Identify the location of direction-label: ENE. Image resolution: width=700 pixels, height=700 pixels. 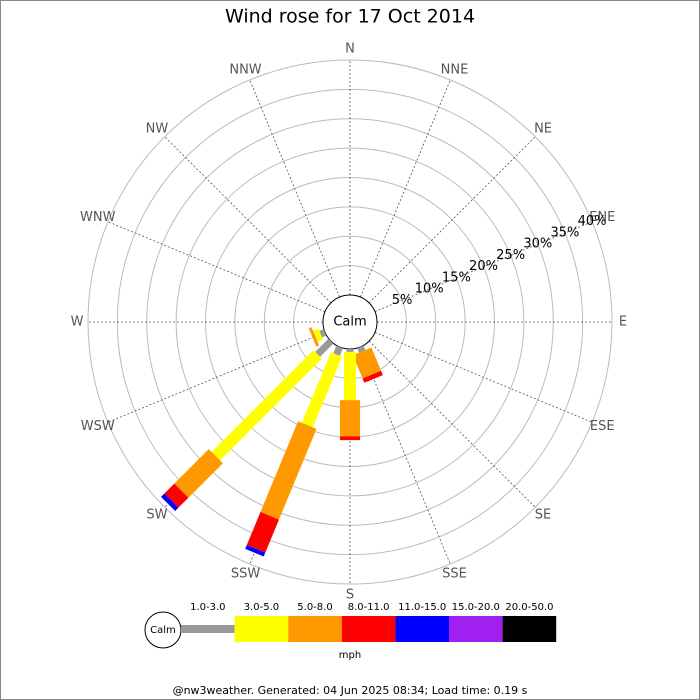
(602, 217).